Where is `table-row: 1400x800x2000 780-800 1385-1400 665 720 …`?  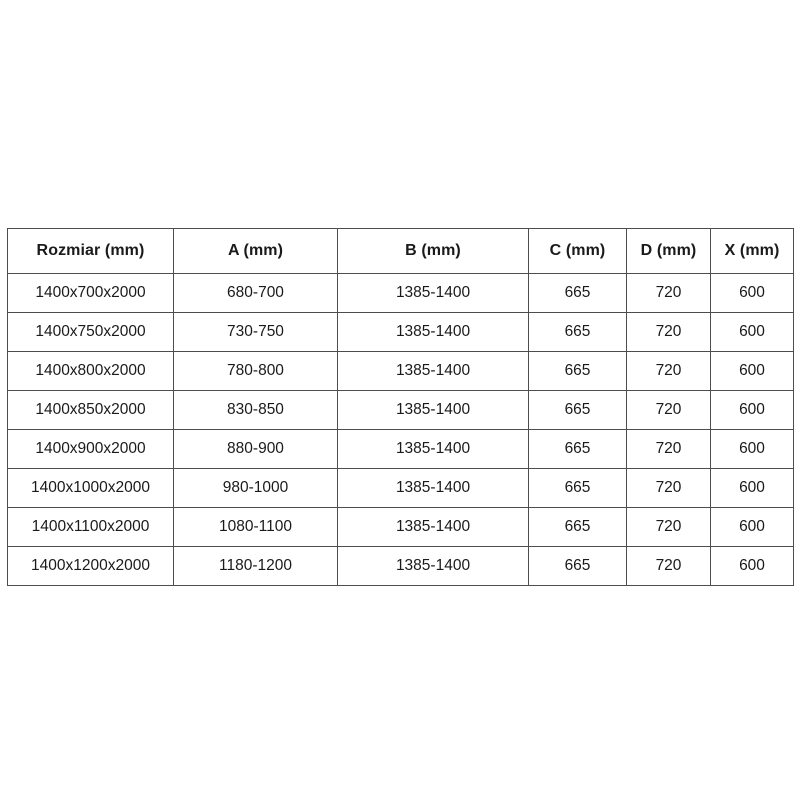 table-row: 1400x800x2000 780-800 1385-1400 665 720 … is located at coordinates (400, 371).